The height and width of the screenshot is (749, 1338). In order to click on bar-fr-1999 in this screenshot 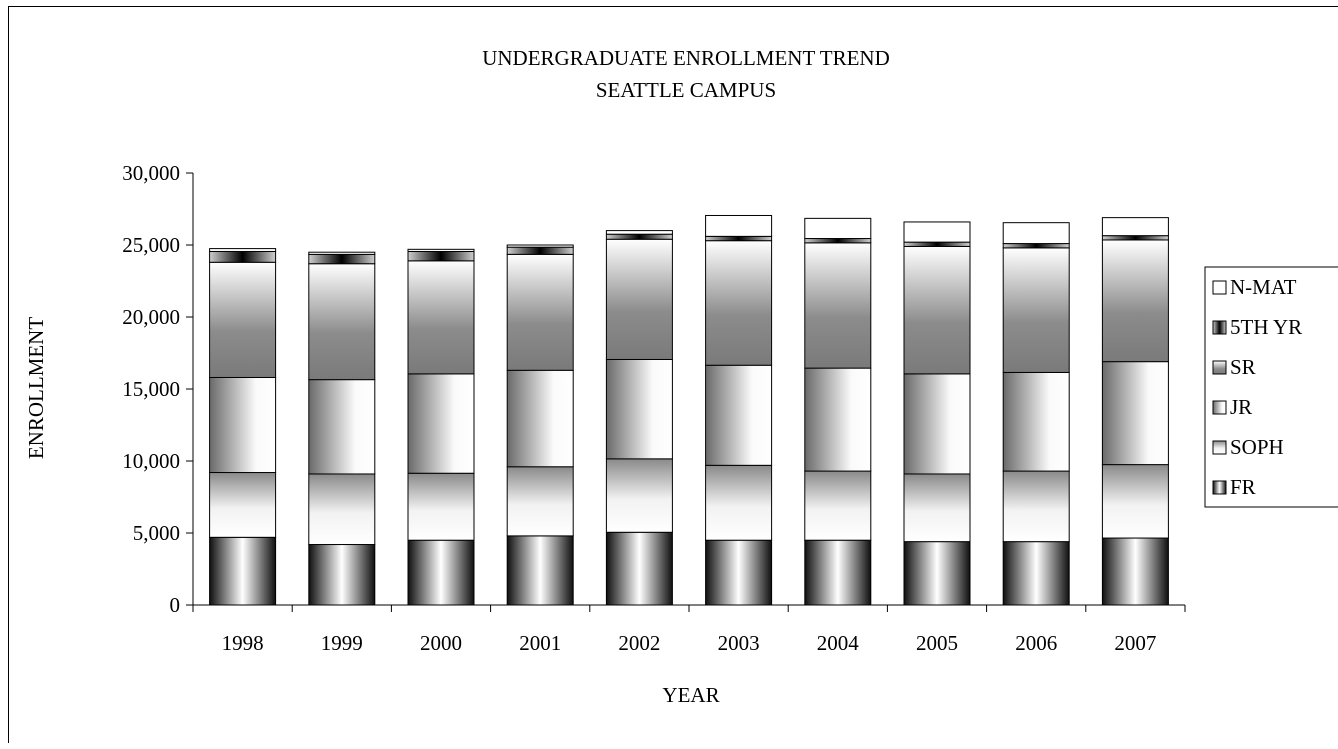, I will do `click(342, 575)`.